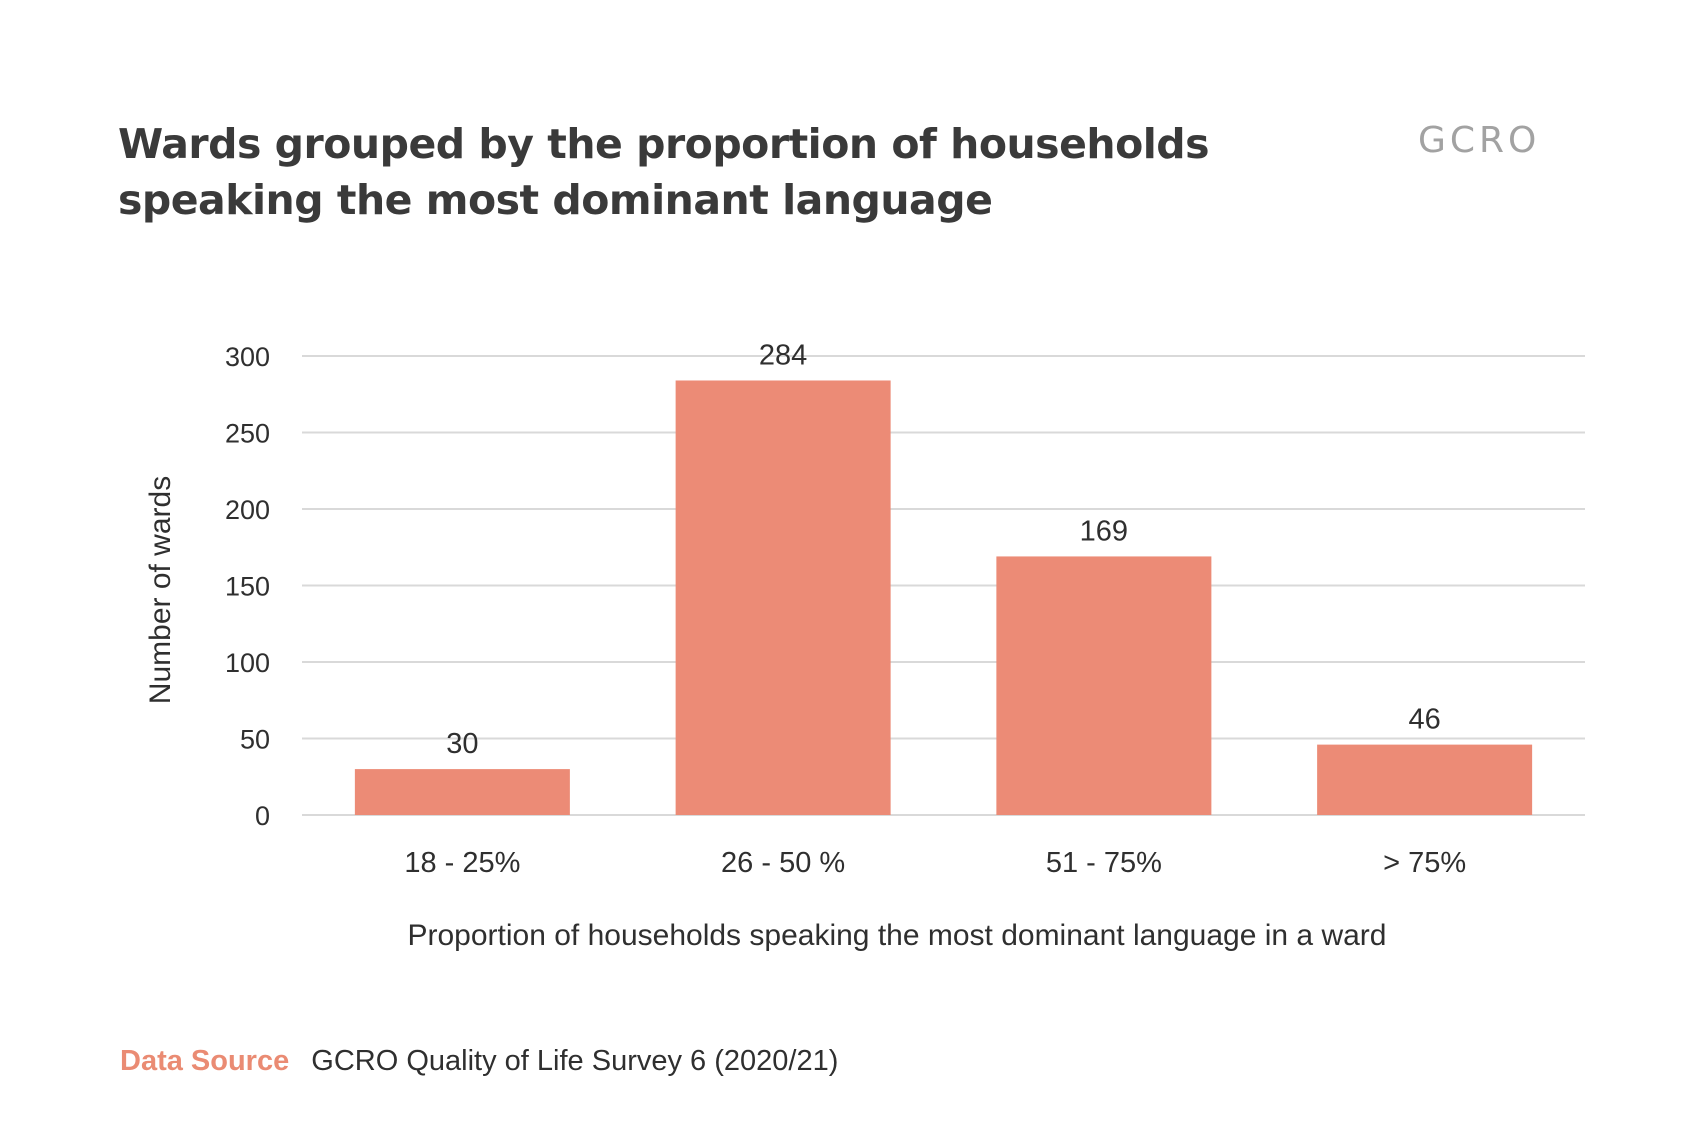  What do you see at coordinates (462, 744) in the screenshot?
I see `data-label: 30` at bounding box center [462, 744].